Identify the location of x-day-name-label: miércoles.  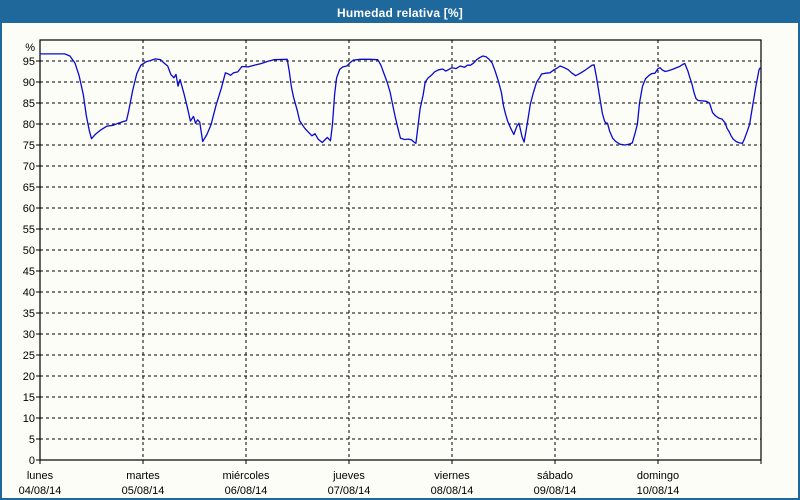
(246, 476).